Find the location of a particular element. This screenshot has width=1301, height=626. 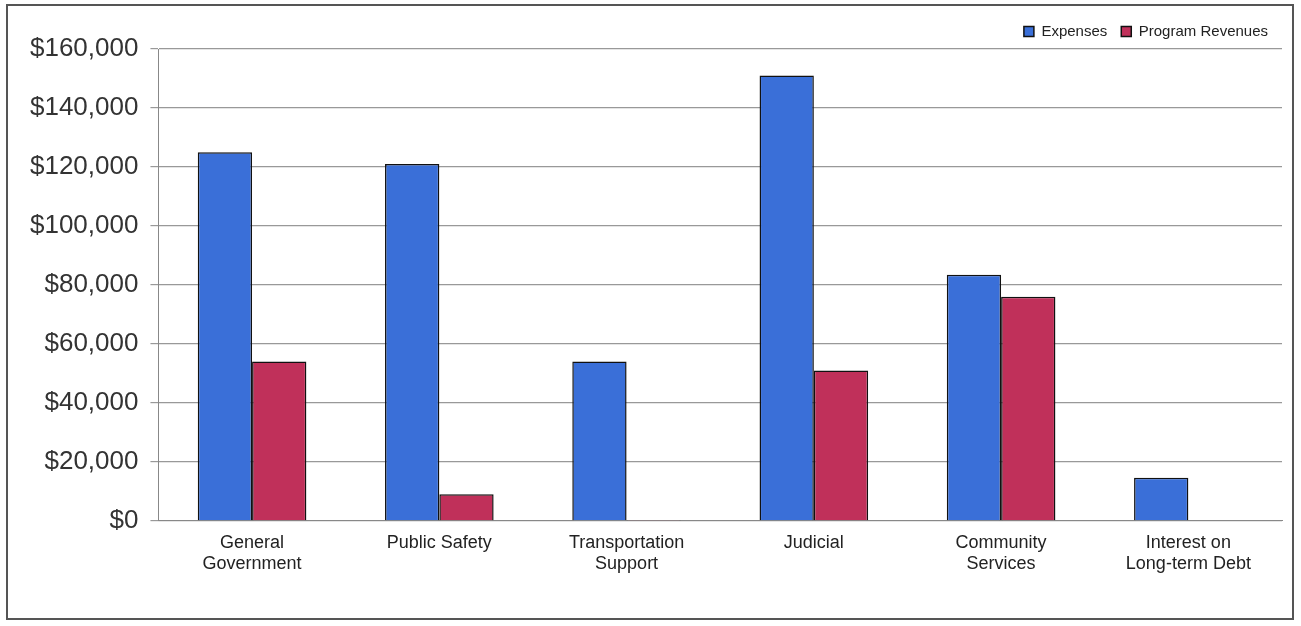

y-tick-label: $120,000 is located at coordinates (84, 165).